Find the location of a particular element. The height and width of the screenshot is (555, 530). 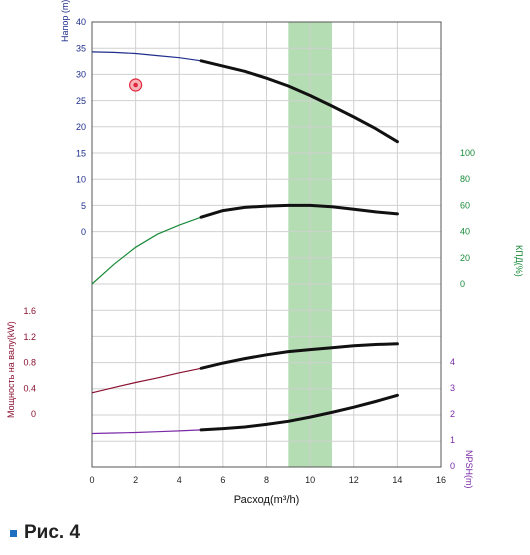

npsh-tick-label: 0 is located at coordinates (452, 466).